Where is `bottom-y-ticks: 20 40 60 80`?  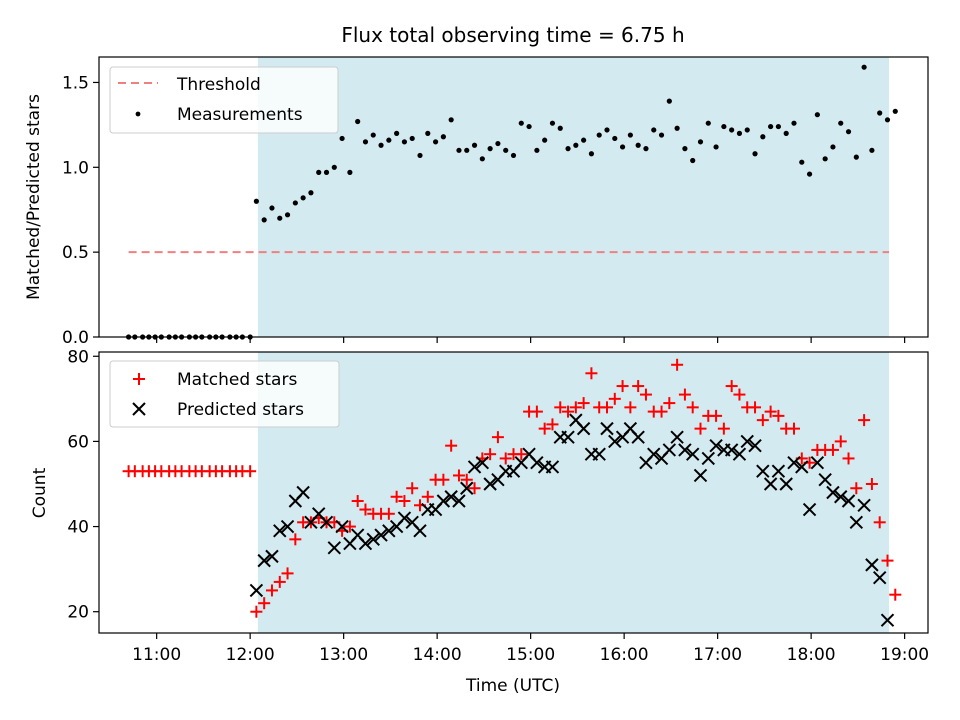
bottom-y-ticks: 20 40 60 80 is located at coordinates (83, 485).